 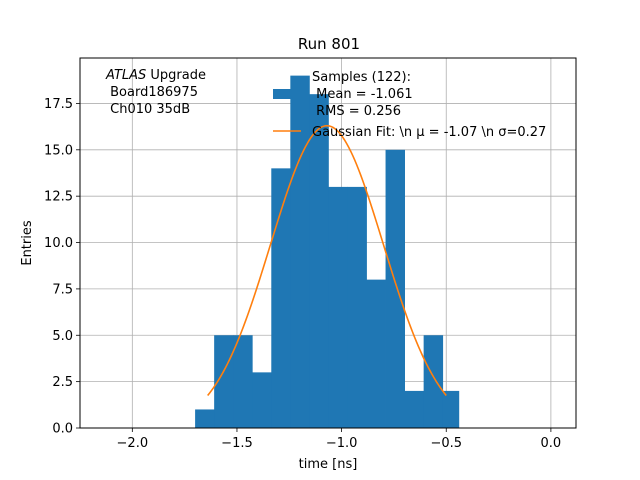 I want to click on annotation-line-1: ATLAS Upgrade, so click(x=155, y=75).